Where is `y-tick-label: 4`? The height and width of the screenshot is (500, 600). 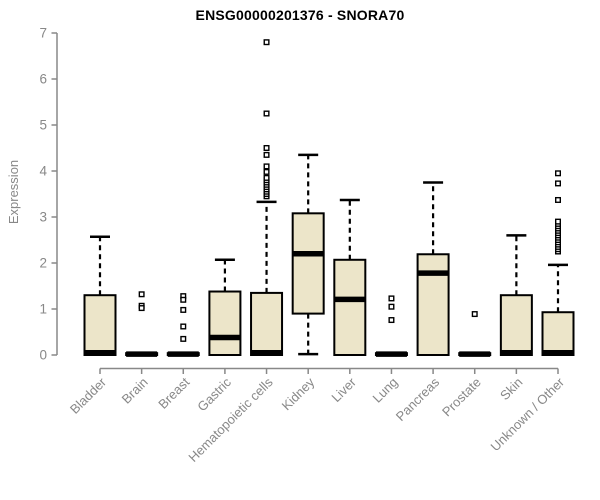
y-tick-label: 4 is located at coordinates (43, 171).